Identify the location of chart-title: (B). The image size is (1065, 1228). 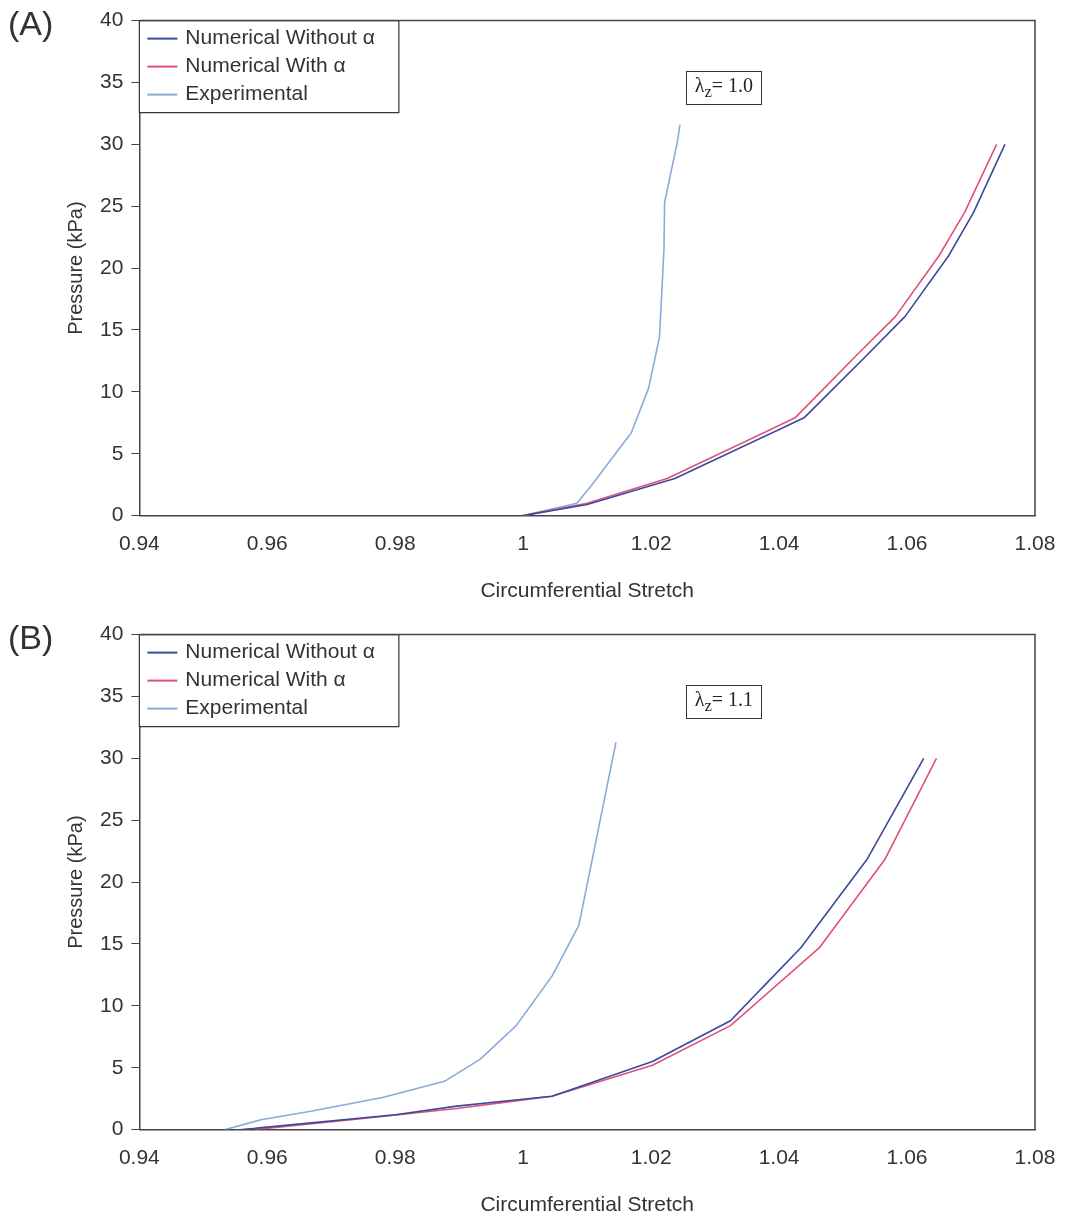
(31, 637).